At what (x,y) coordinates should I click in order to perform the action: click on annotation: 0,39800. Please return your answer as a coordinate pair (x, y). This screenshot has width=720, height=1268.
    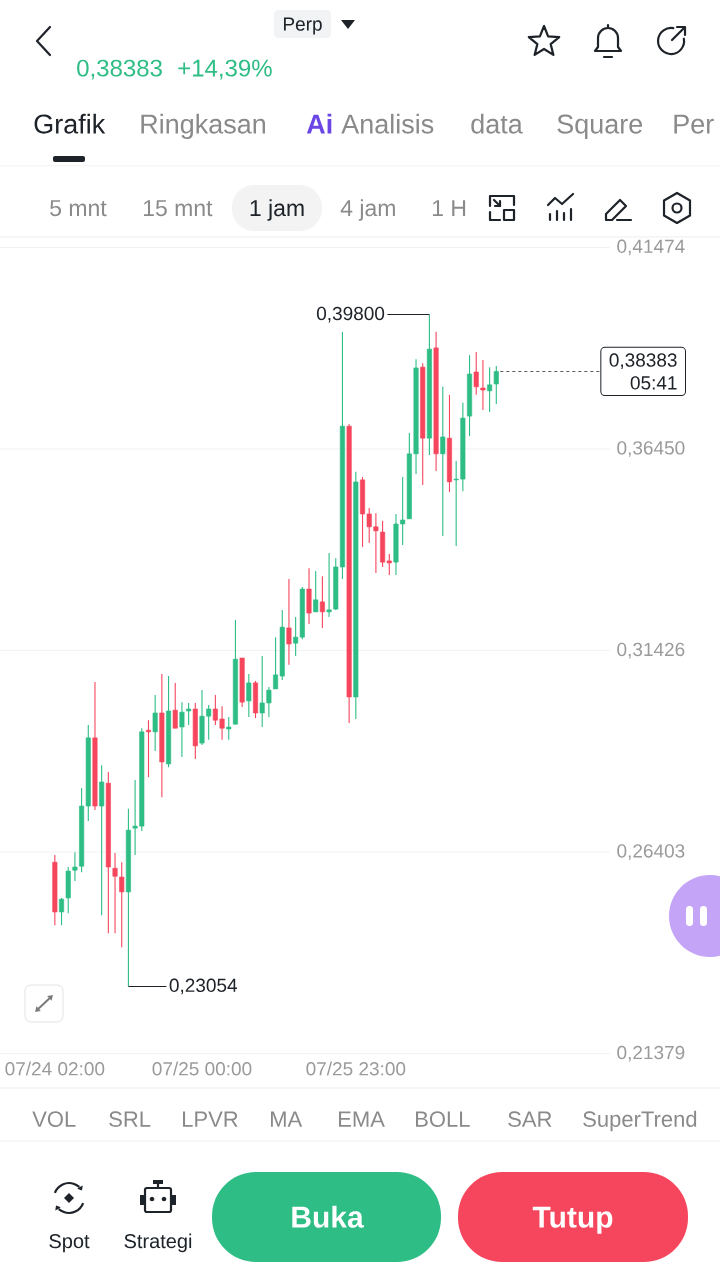
    Looking at the image, I should click on (350, 314).